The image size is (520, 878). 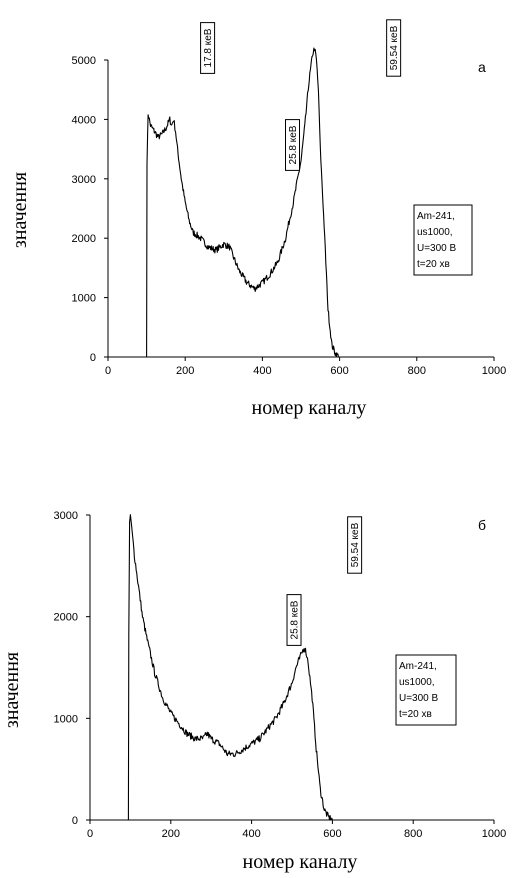 I want to click on peak-annotation: 17.8 кеВ, so click(x=208, y=48).